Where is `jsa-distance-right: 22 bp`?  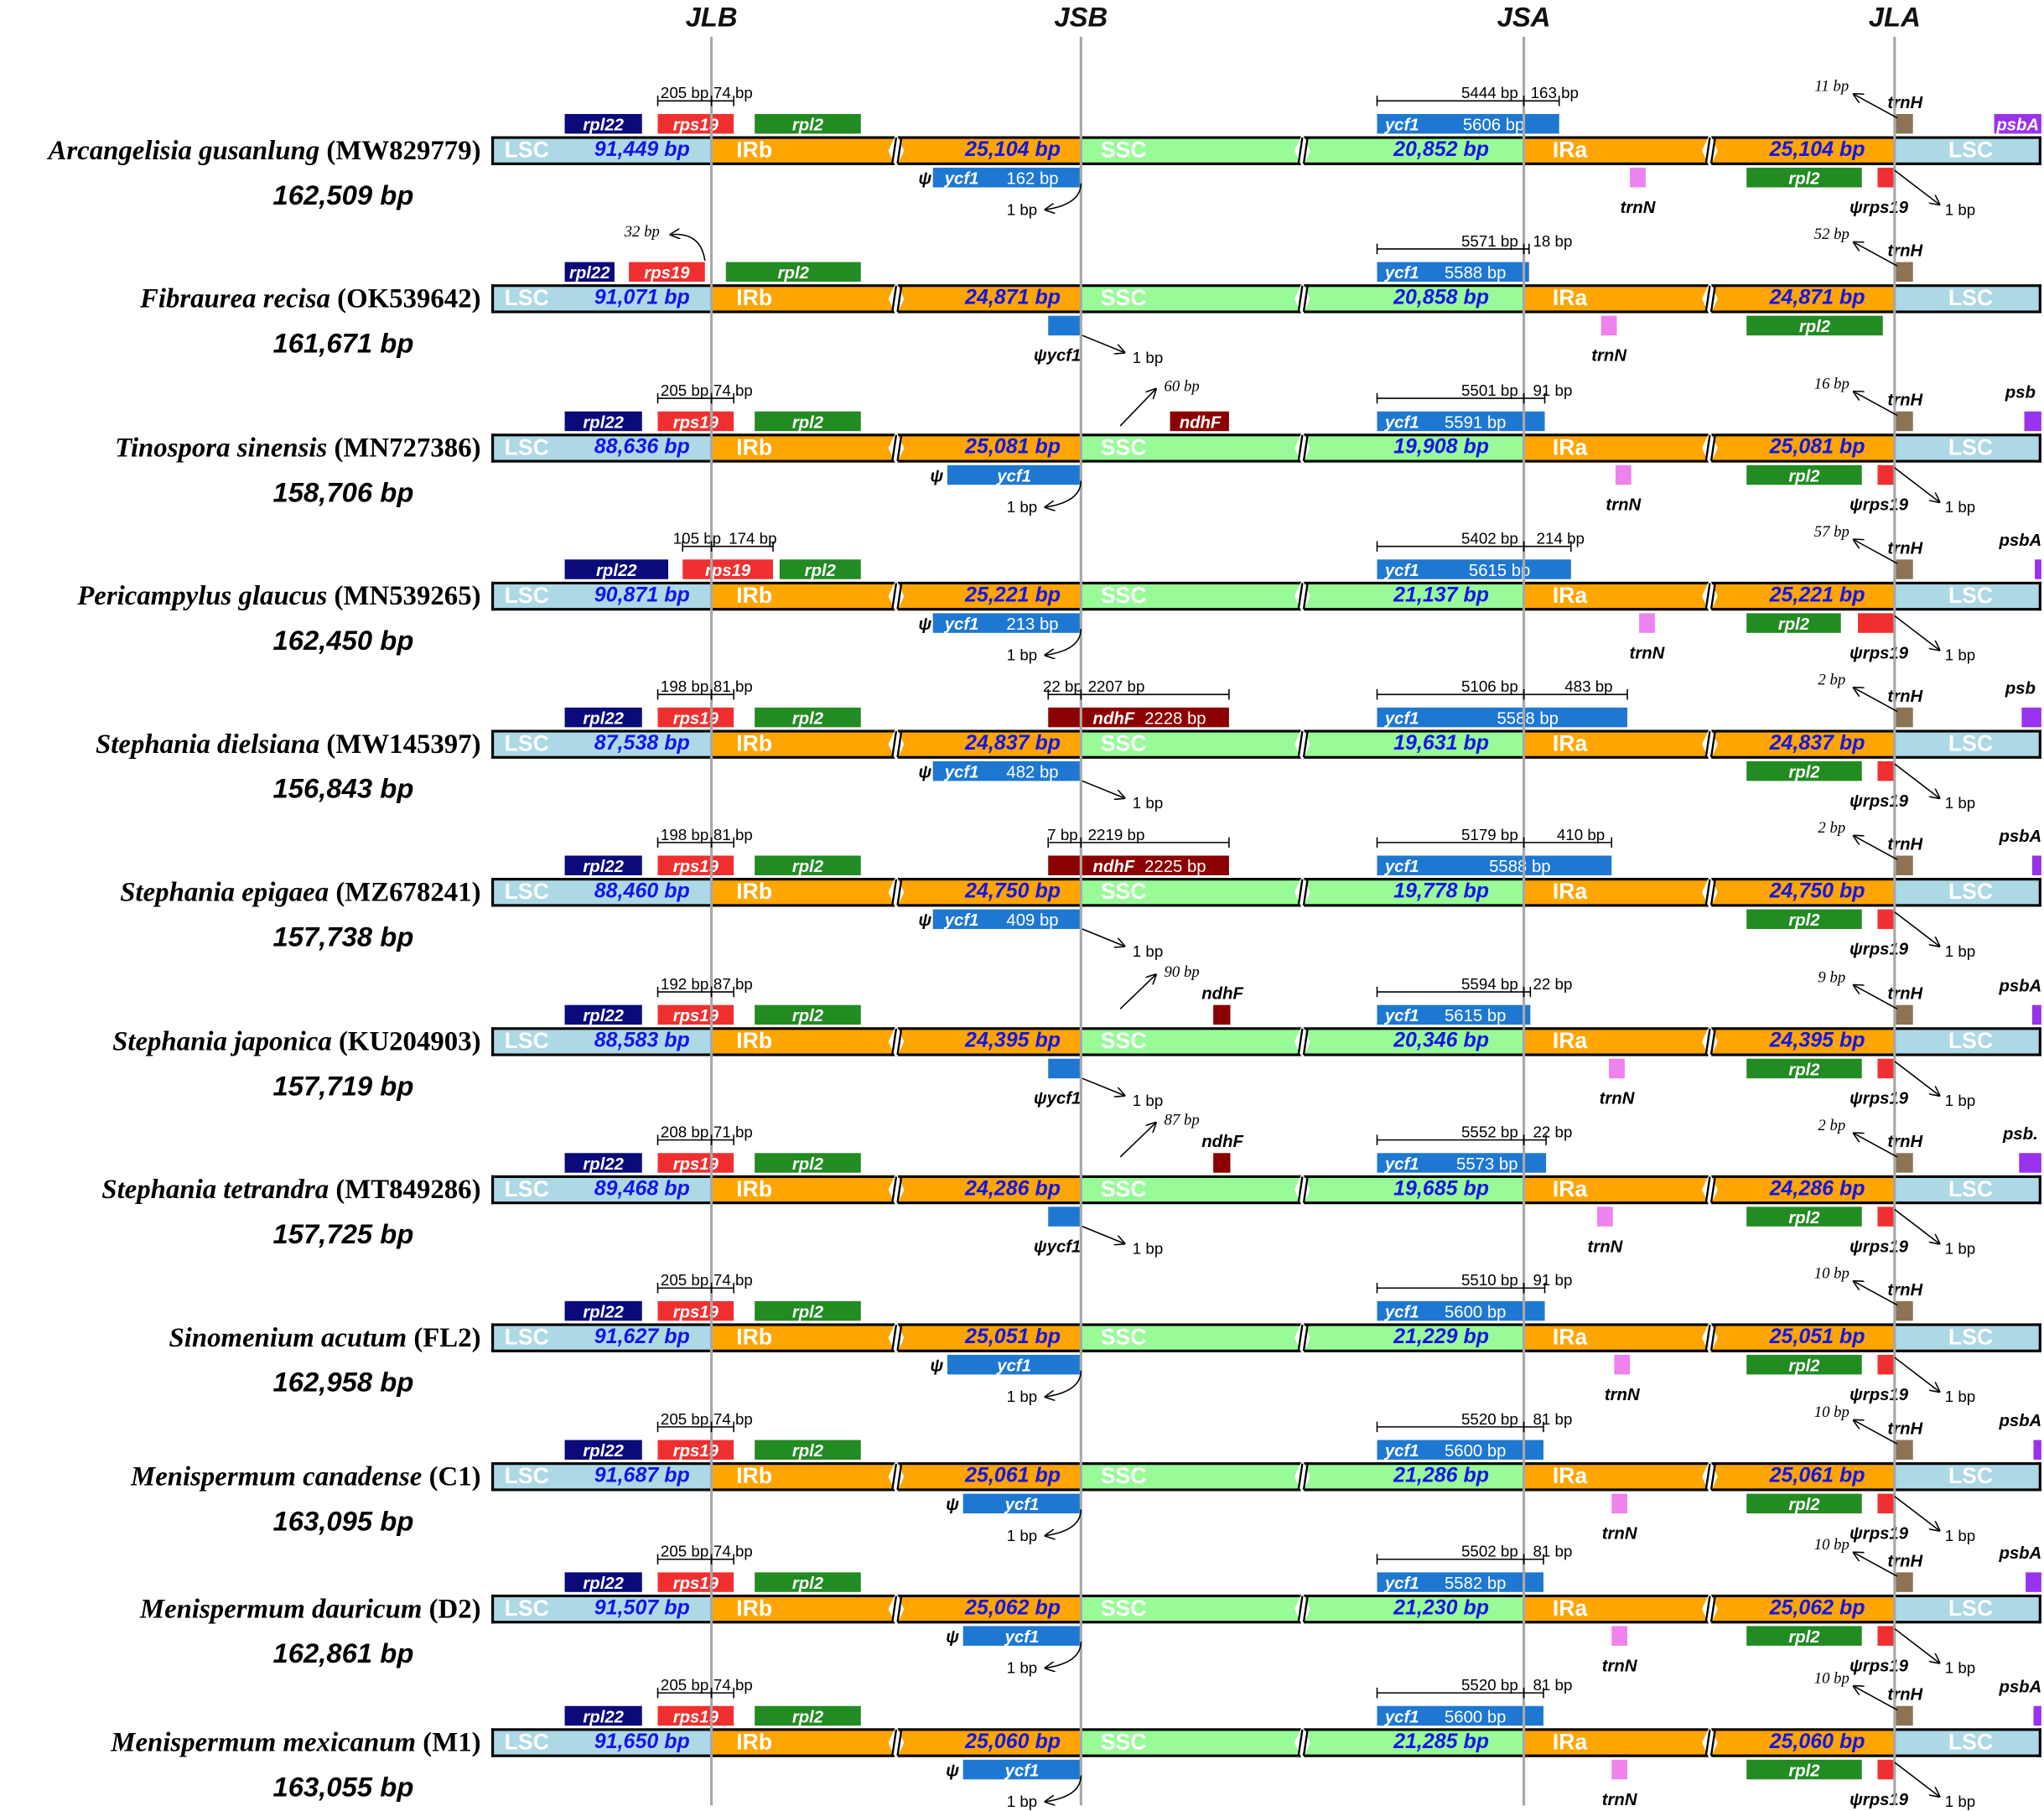
jsa-distance-right: 22 bp is located at coordinates (1553, 984).